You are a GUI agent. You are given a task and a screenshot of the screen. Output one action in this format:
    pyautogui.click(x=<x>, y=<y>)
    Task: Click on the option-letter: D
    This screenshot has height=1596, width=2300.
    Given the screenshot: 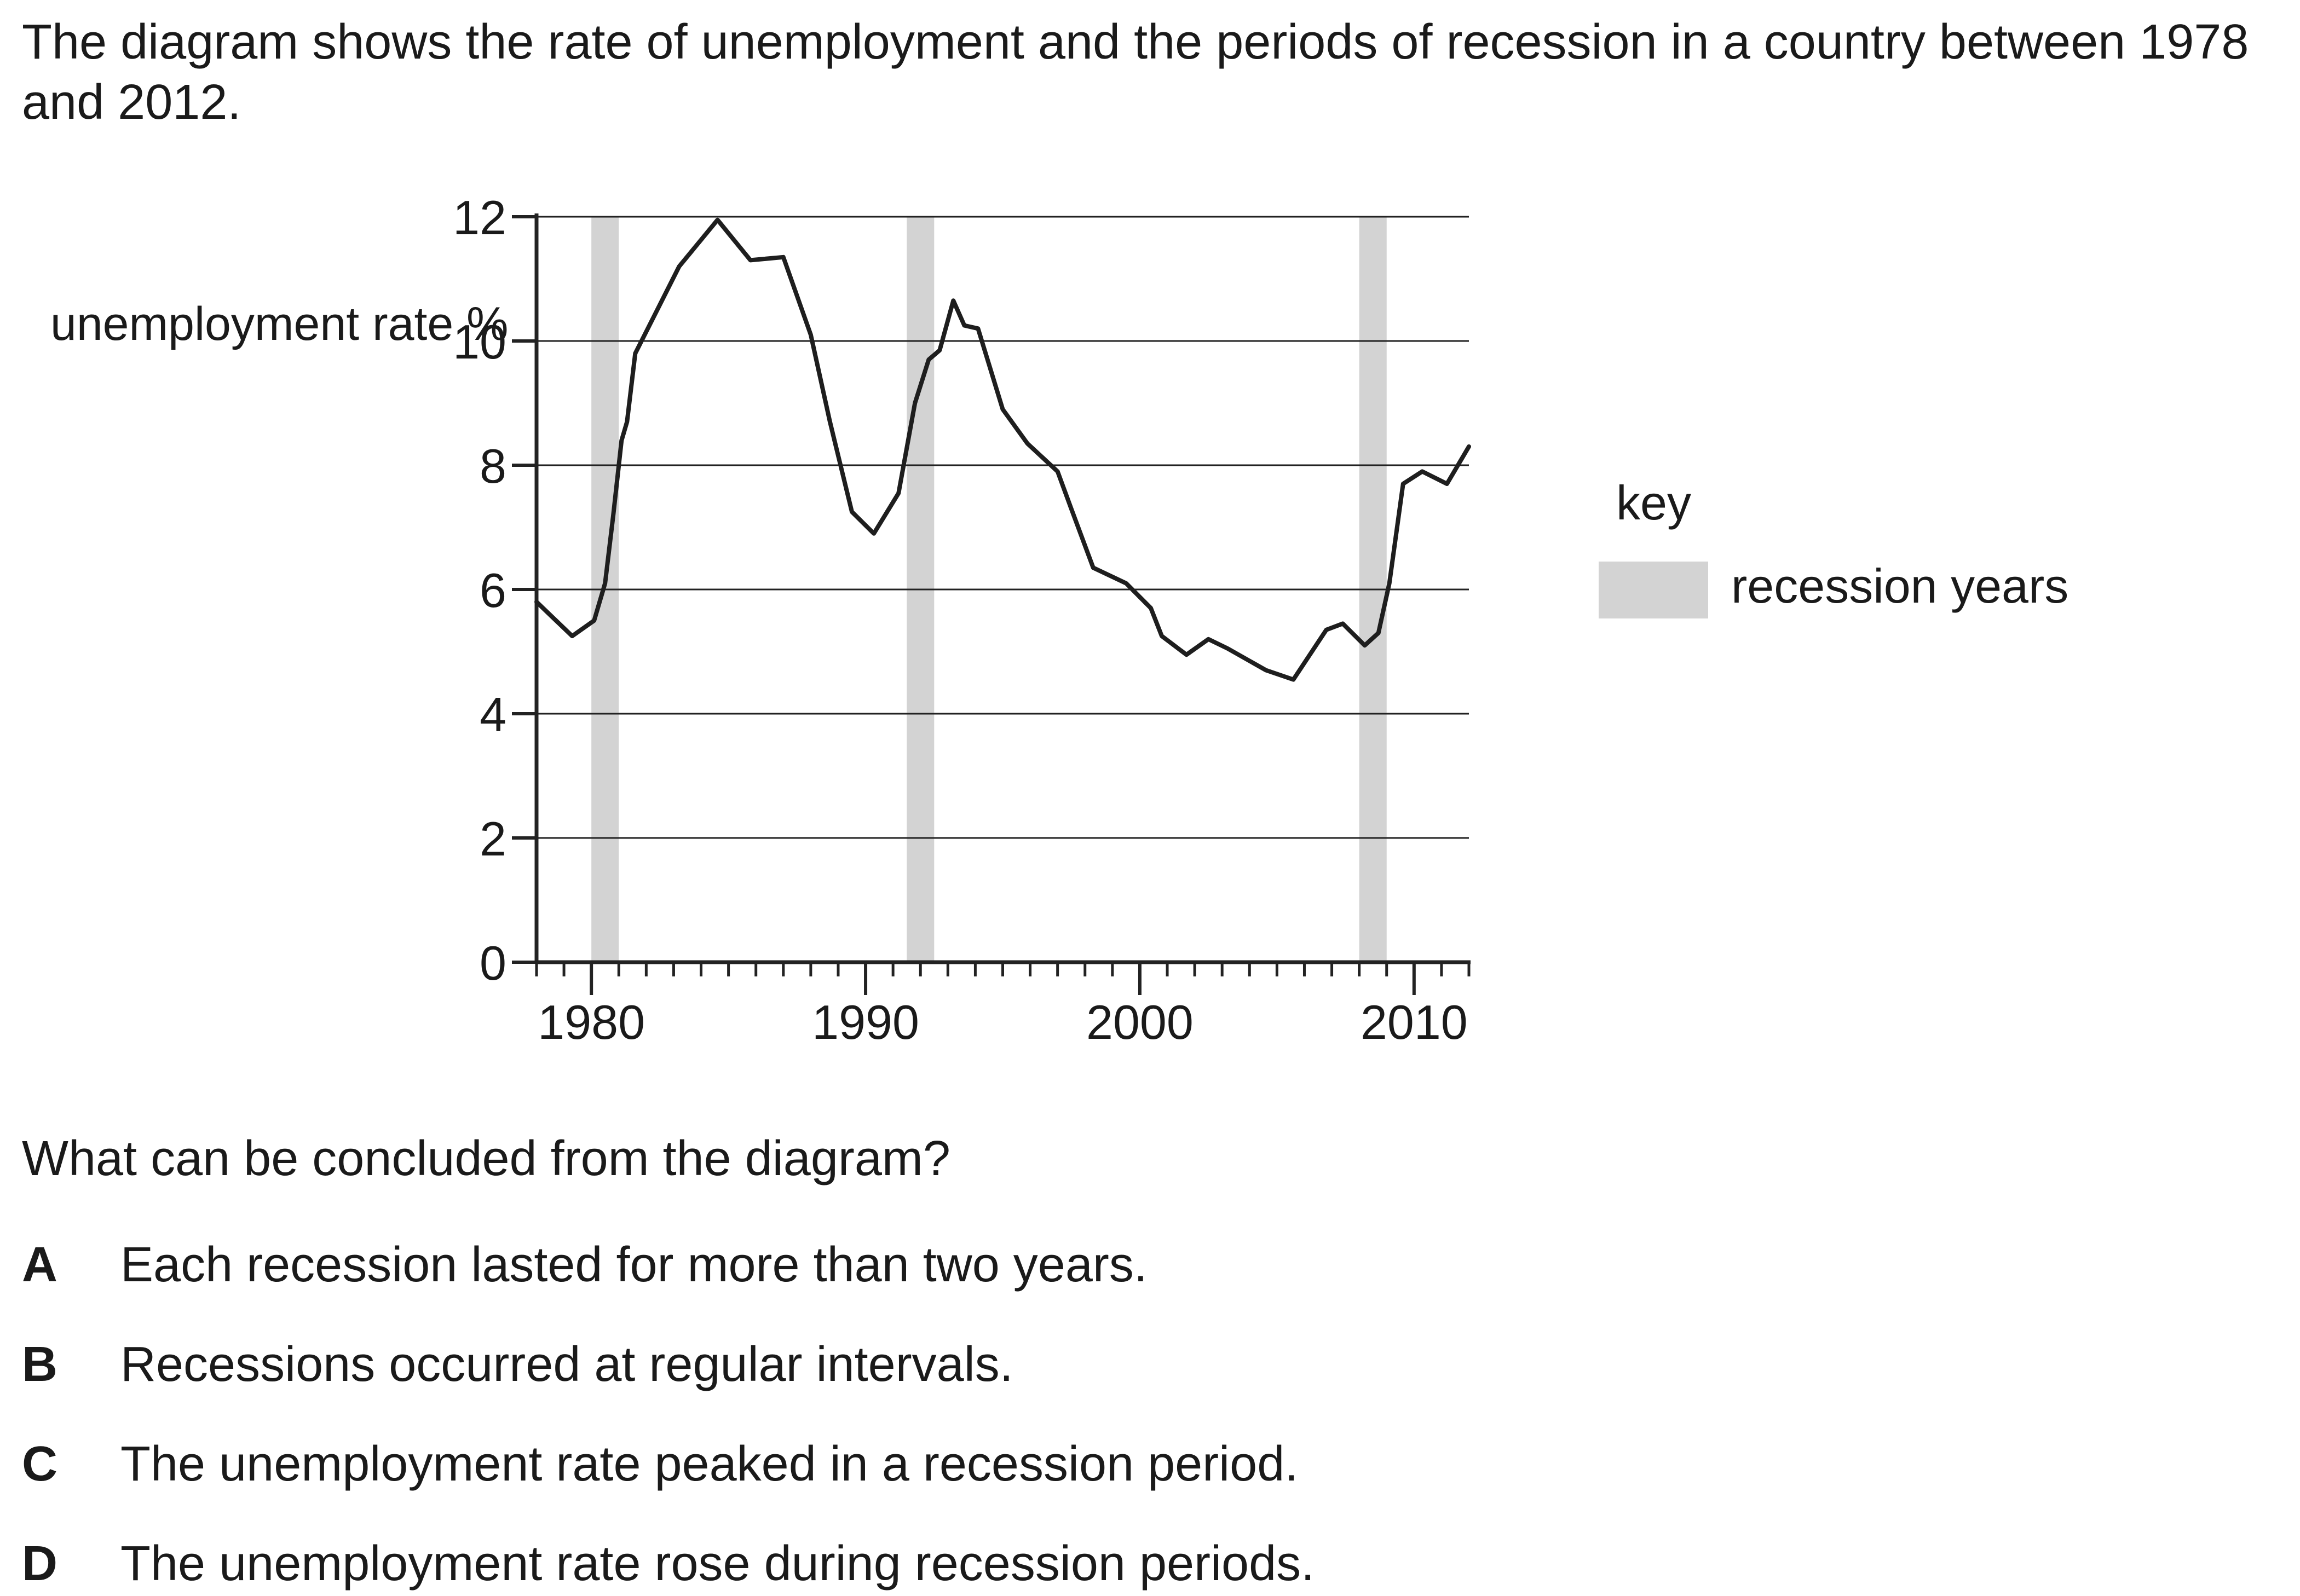 What is the action you would take?
    pyautogui.click(x=39, y=1563)
    